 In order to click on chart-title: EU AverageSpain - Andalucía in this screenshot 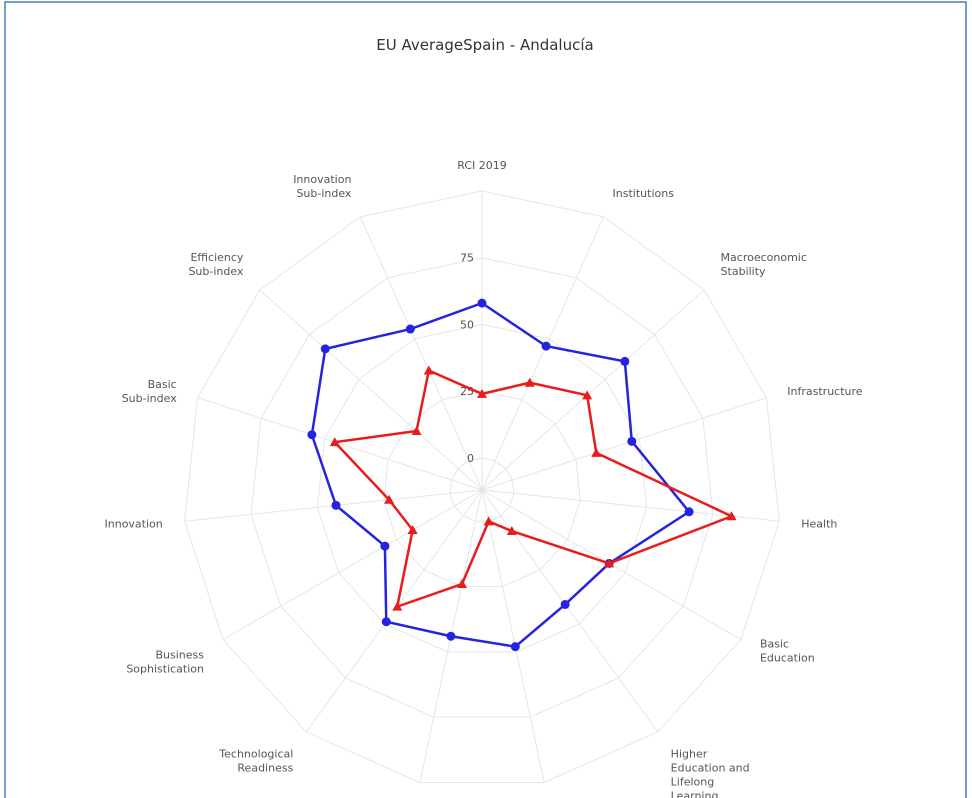, I will do `click(484, 45)`.